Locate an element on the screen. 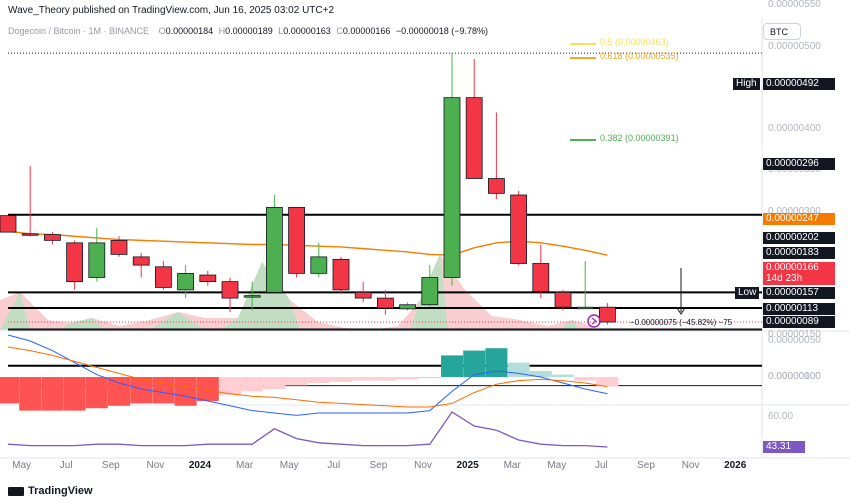 The width and height of the screenshot is (850, 503). replay-icon-arrow is located at coordinates (594, 321).